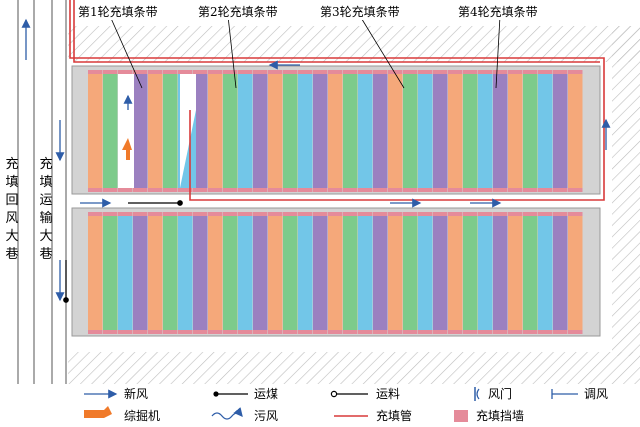 This screenshot has height=427, width=640. I want to click on legend-backfill-pipe: 充填管, so click(394, 415).